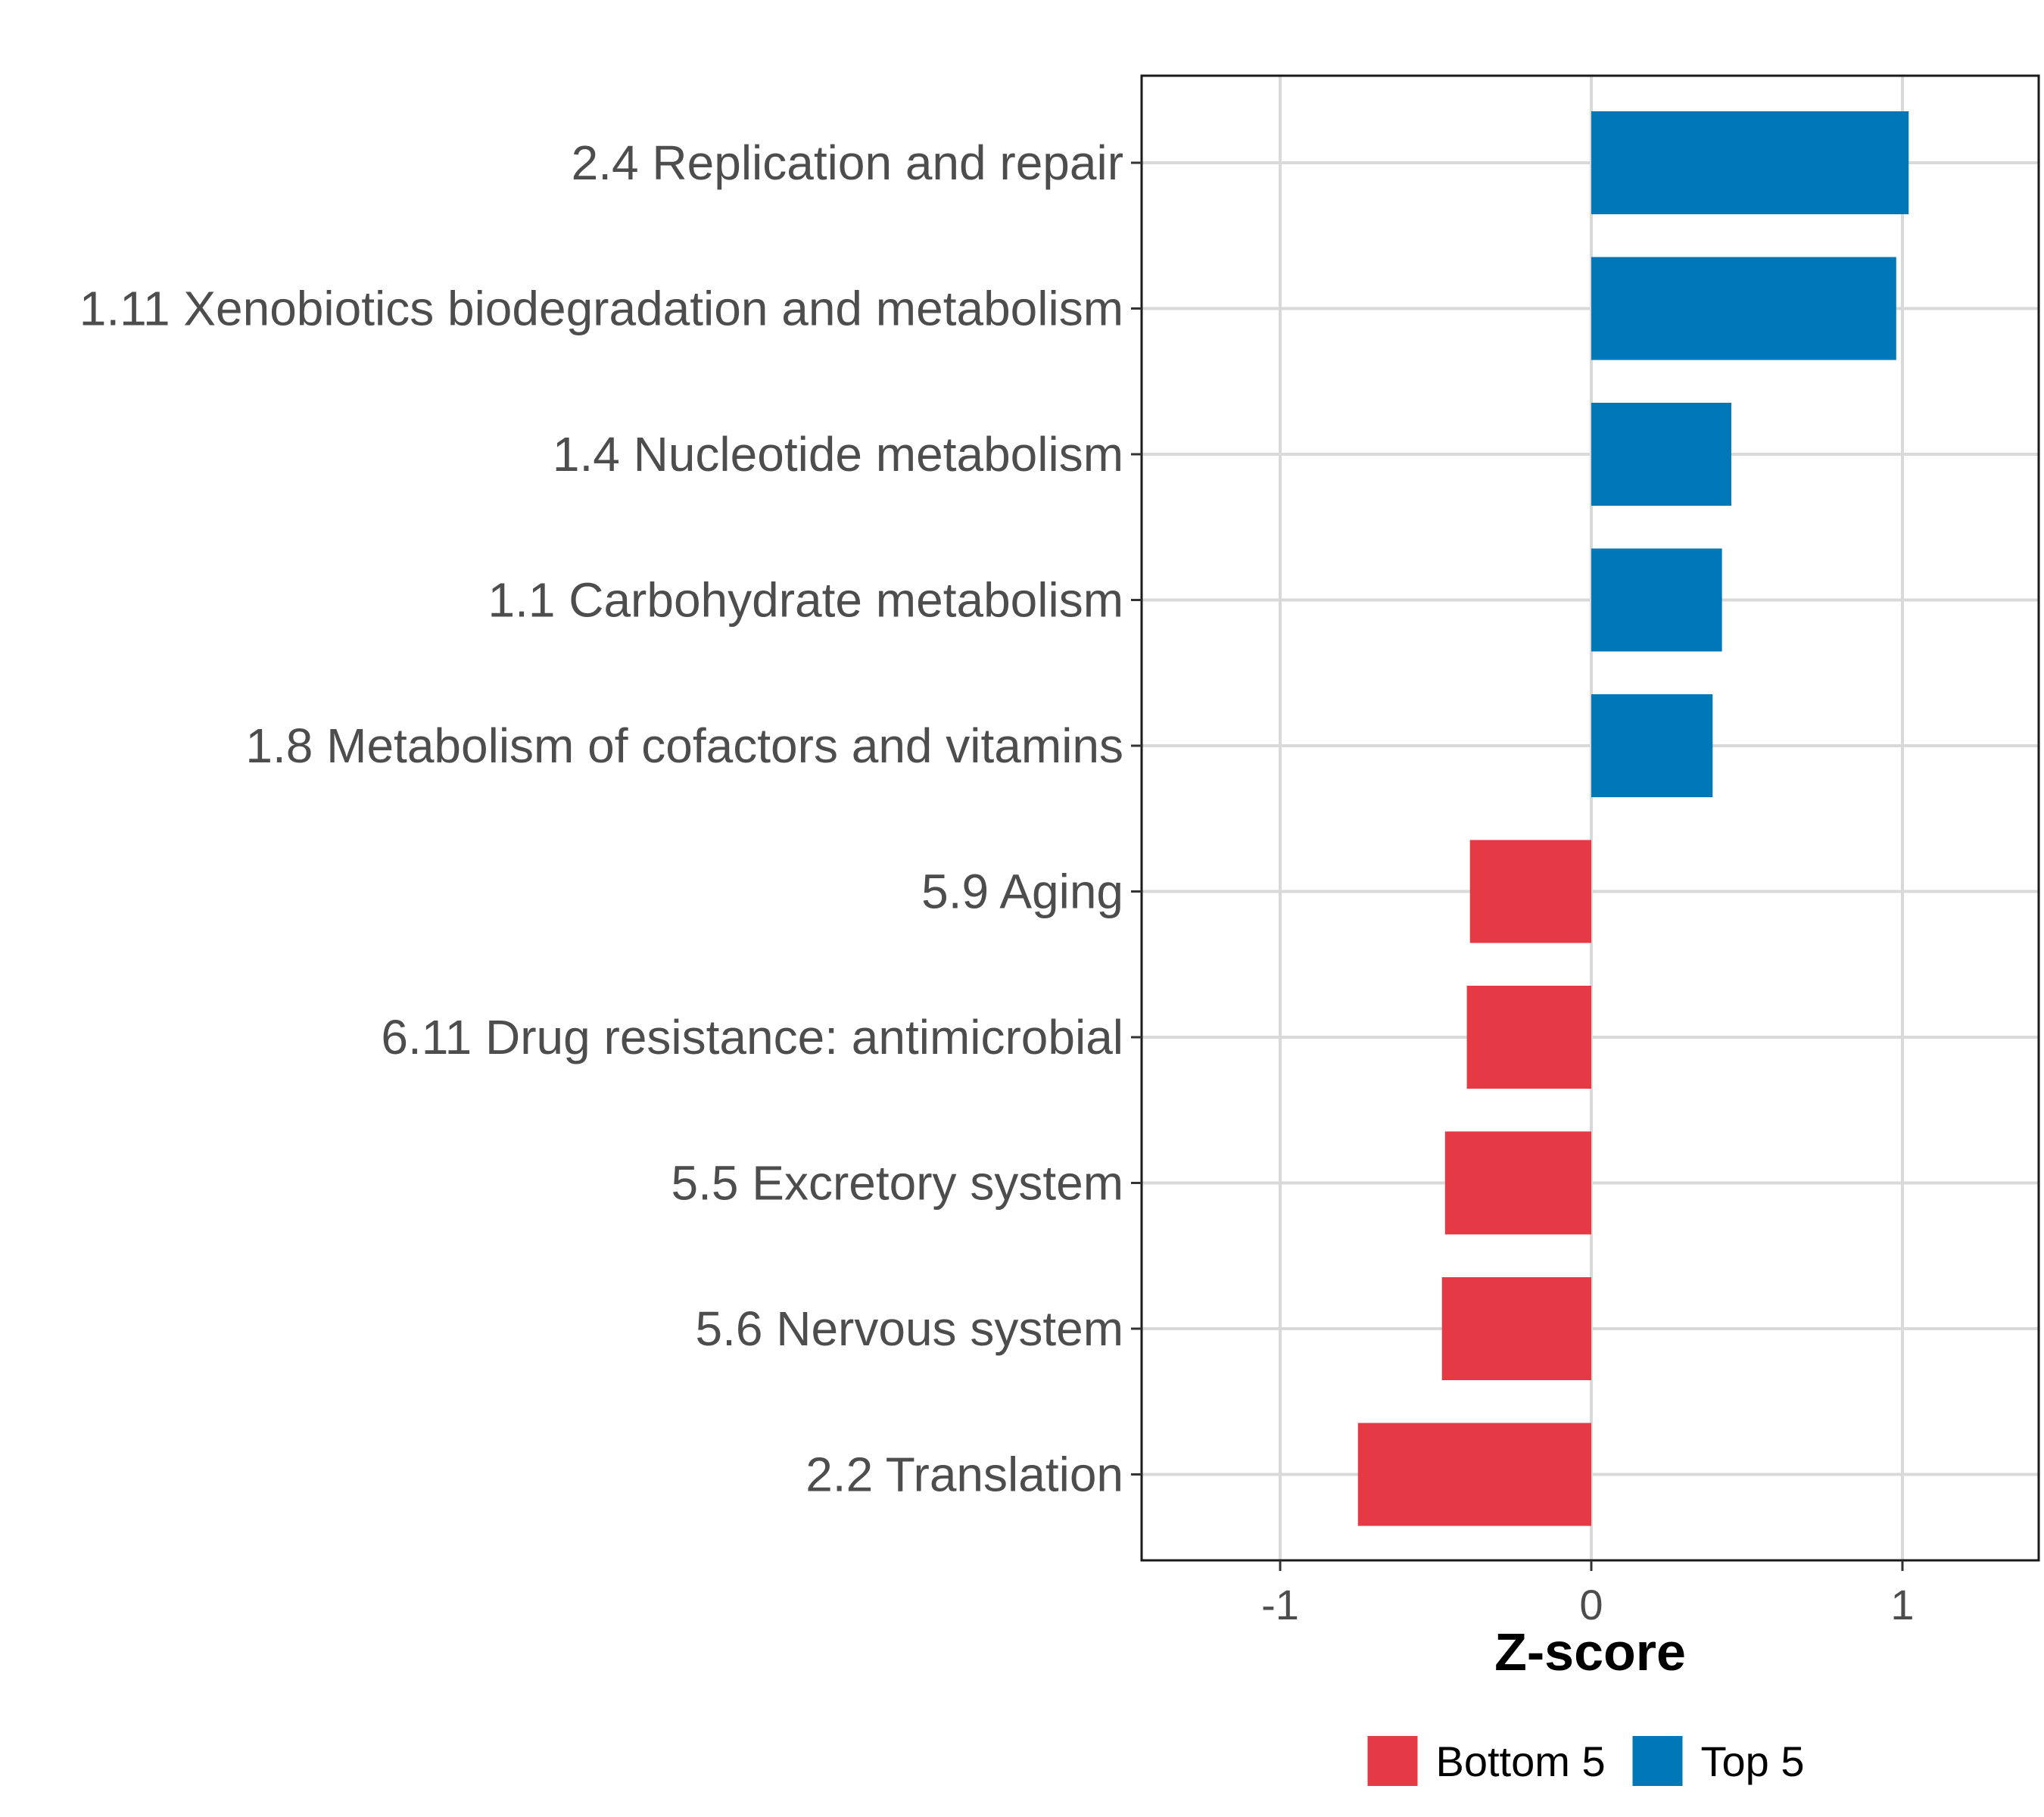  I want to click on y-tick-label: 1.4 Nucleotide metabolism, so click(838, 454).